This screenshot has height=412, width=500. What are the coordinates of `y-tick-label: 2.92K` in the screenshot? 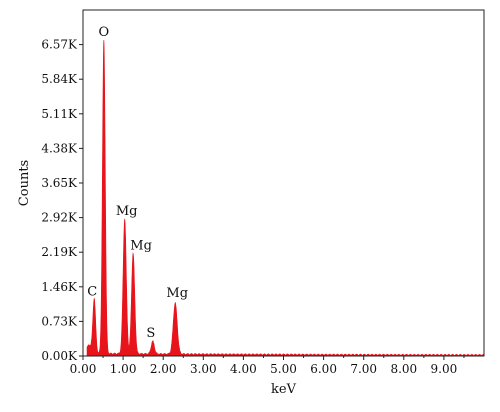 It's located at (59, 218).